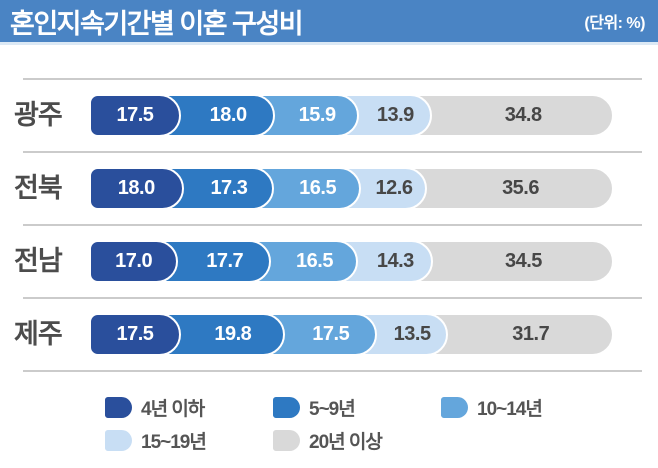 Image resolution: width=658 pixels, height=468 pixels. What do you see at coordinates (523, 115) in the screenshot?
I see `segment-value: 34.8` at bounding box center [523, 115].